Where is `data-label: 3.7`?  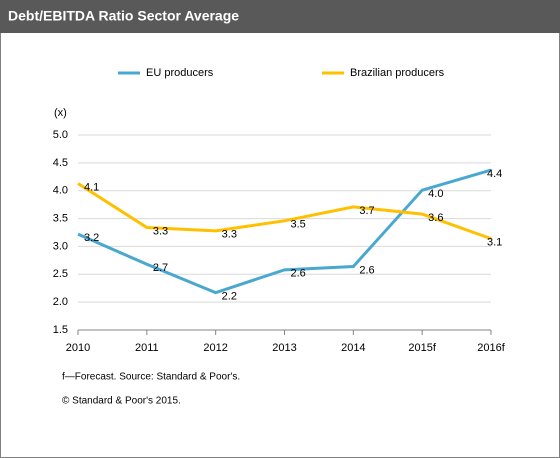
data-label: 3.7 is located at coordinates (366, 211).